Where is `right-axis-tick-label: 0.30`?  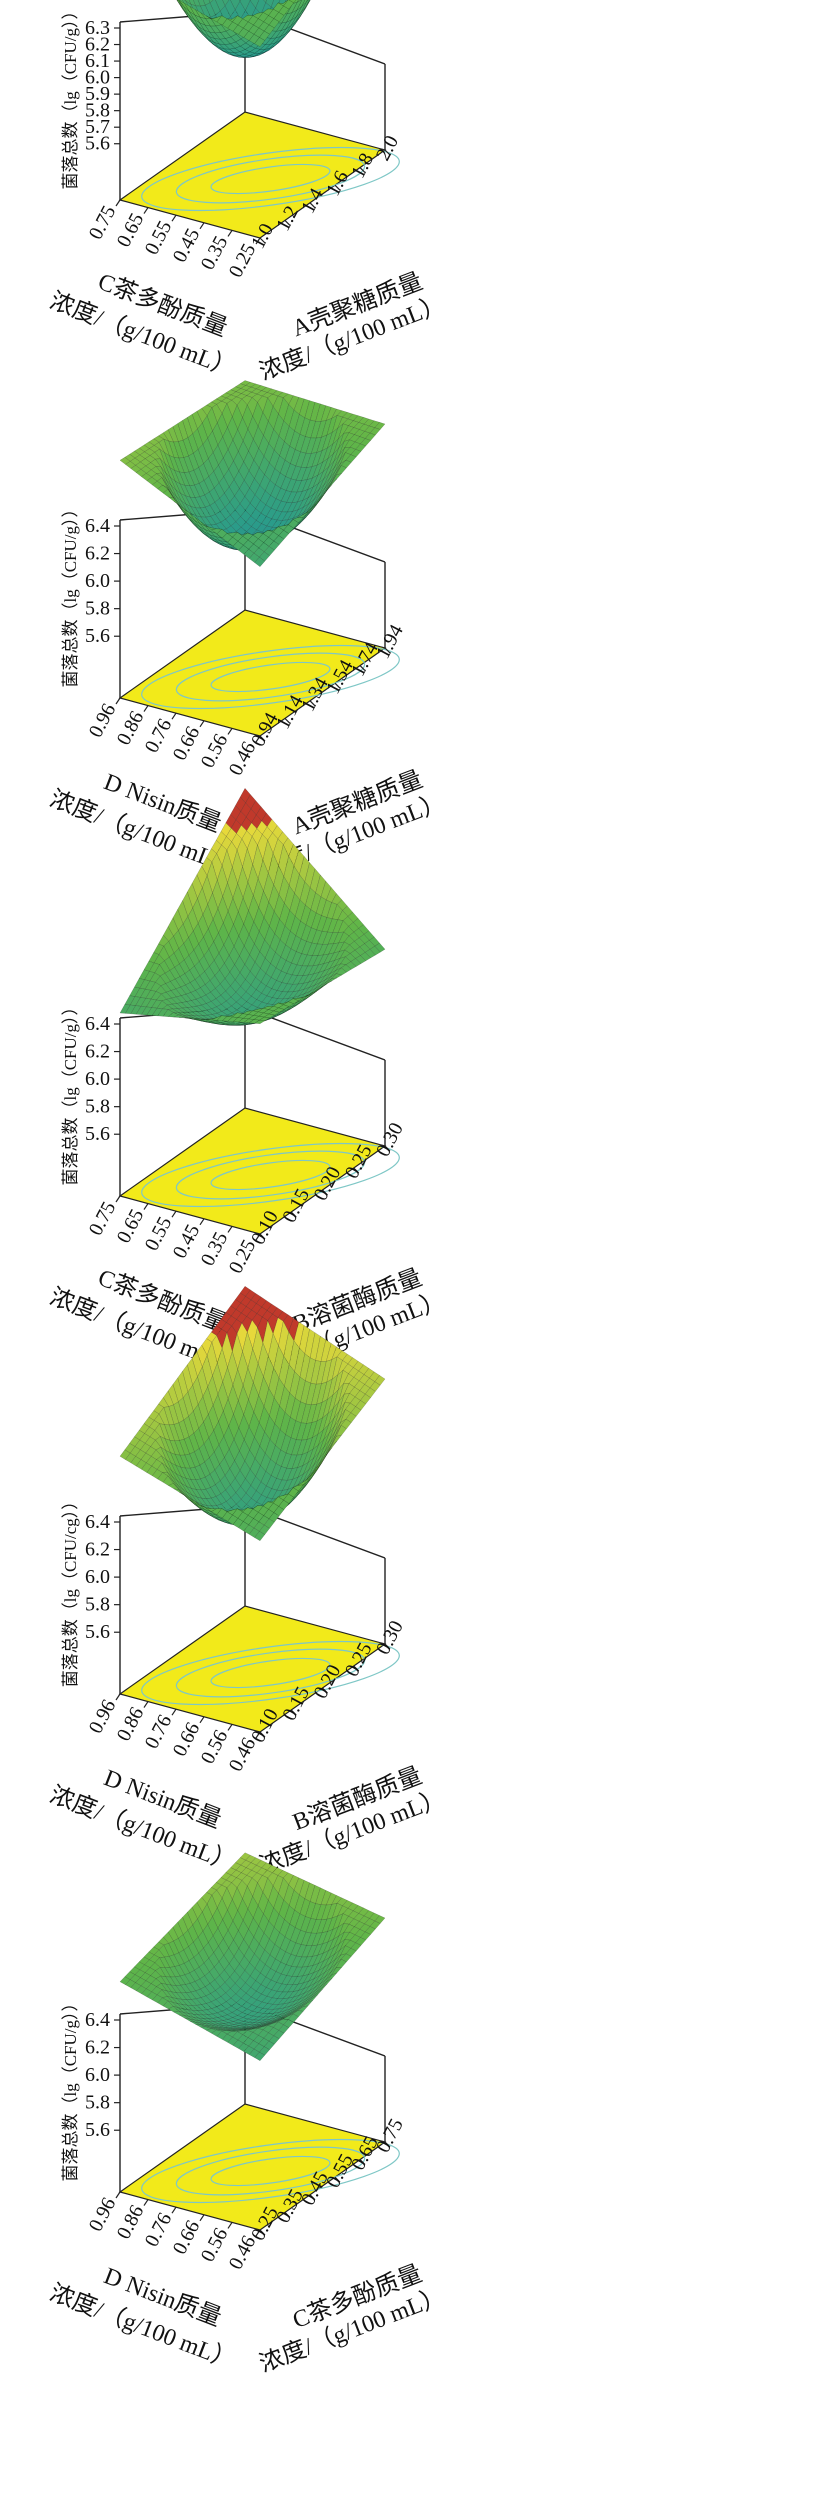 right-axis-tick-label: 0.30 is located at coordinates (390, 1637).